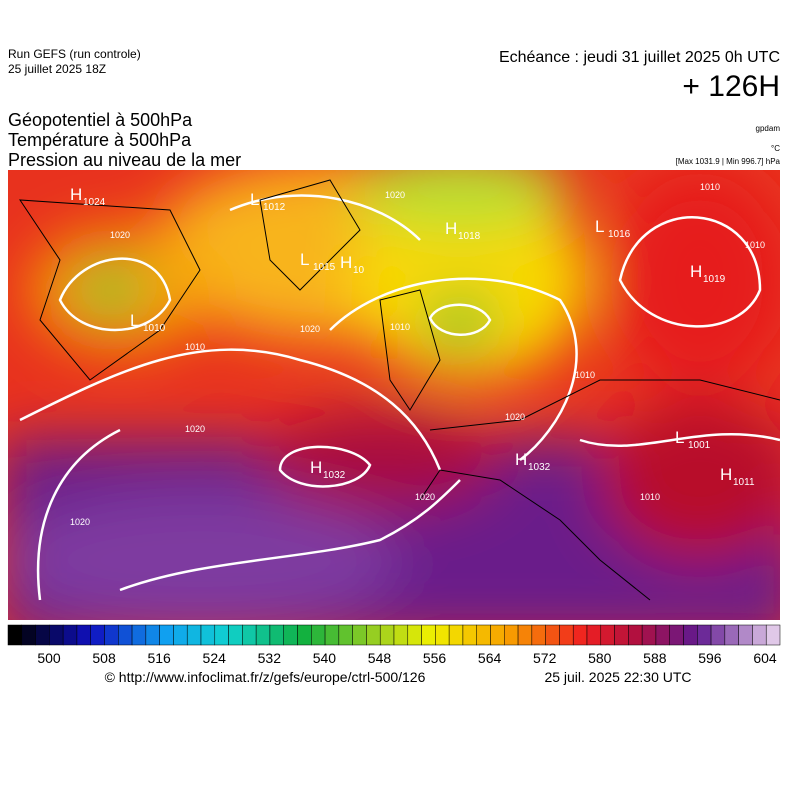  Describe the element at coordinates (380, 658) in the screenshot. I see `colorbar-label: 548` at that location.